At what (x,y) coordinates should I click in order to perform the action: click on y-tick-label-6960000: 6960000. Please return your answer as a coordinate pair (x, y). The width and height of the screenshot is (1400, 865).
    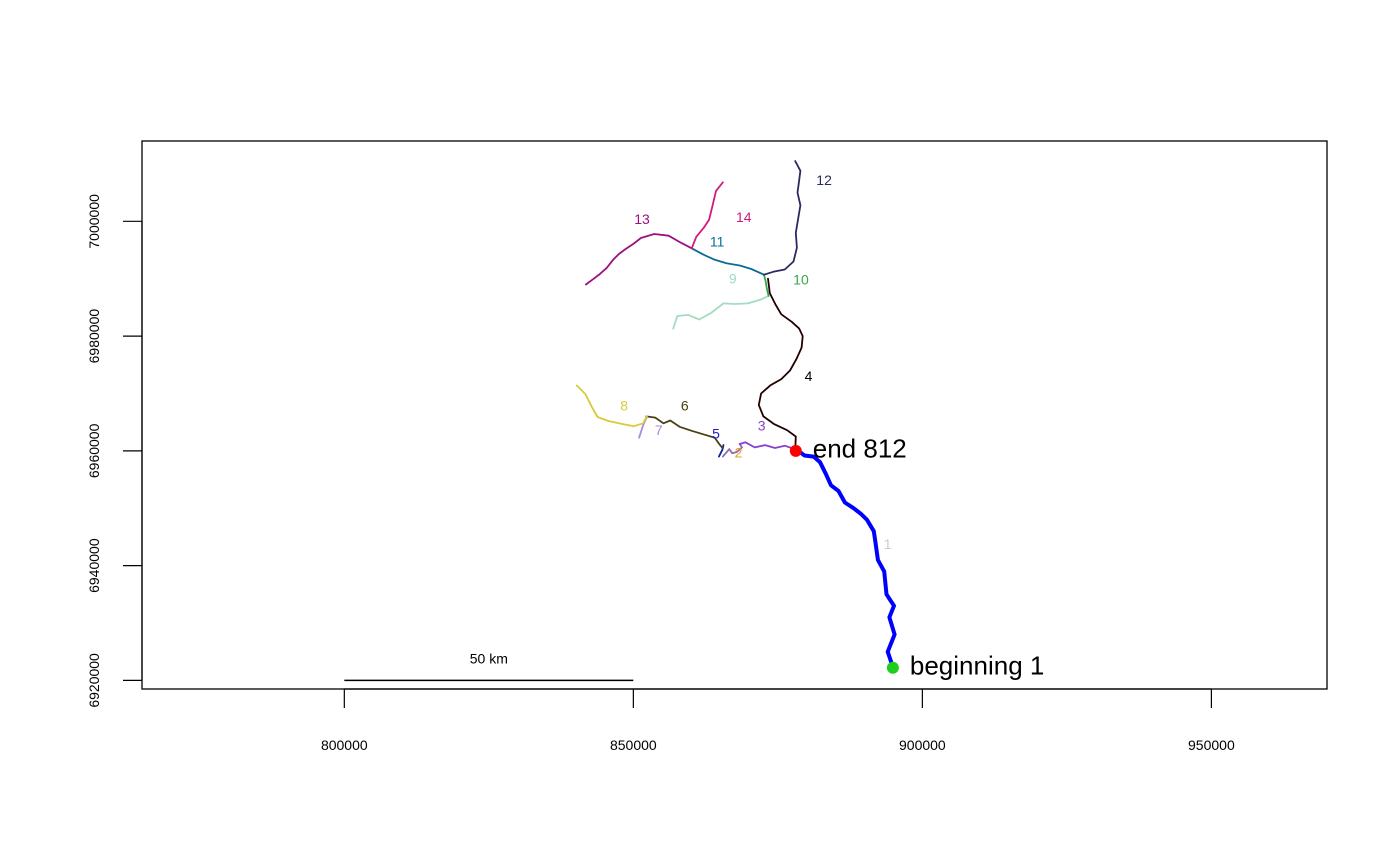
    Looking at the image, I should click on (94, 450).